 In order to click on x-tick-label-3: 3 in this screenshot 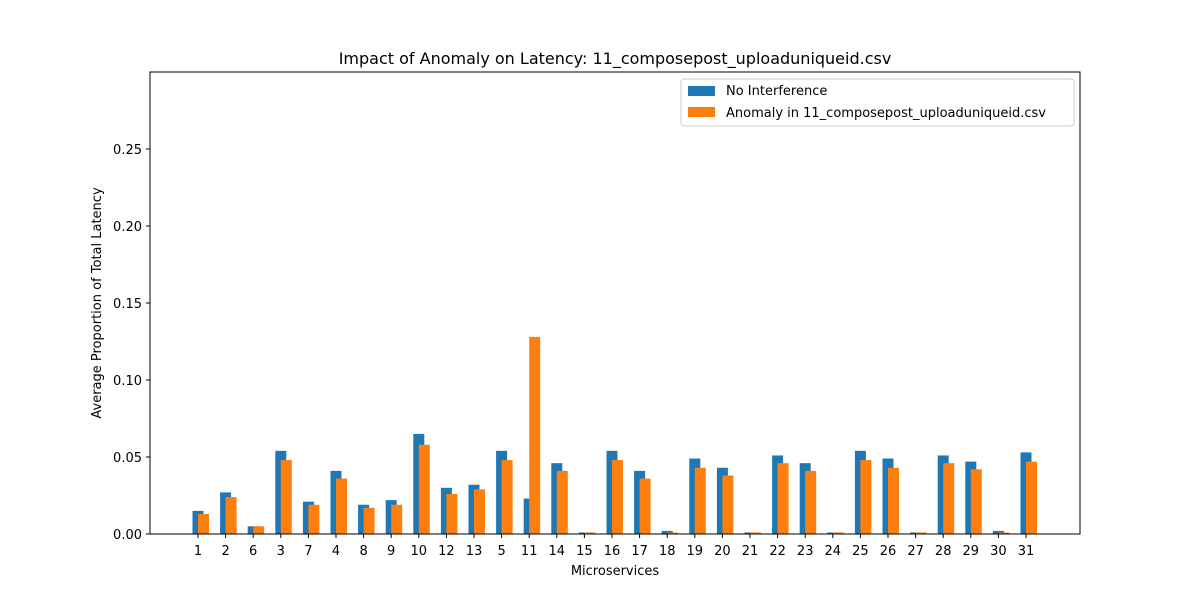, I will do `click(281, 551)`.